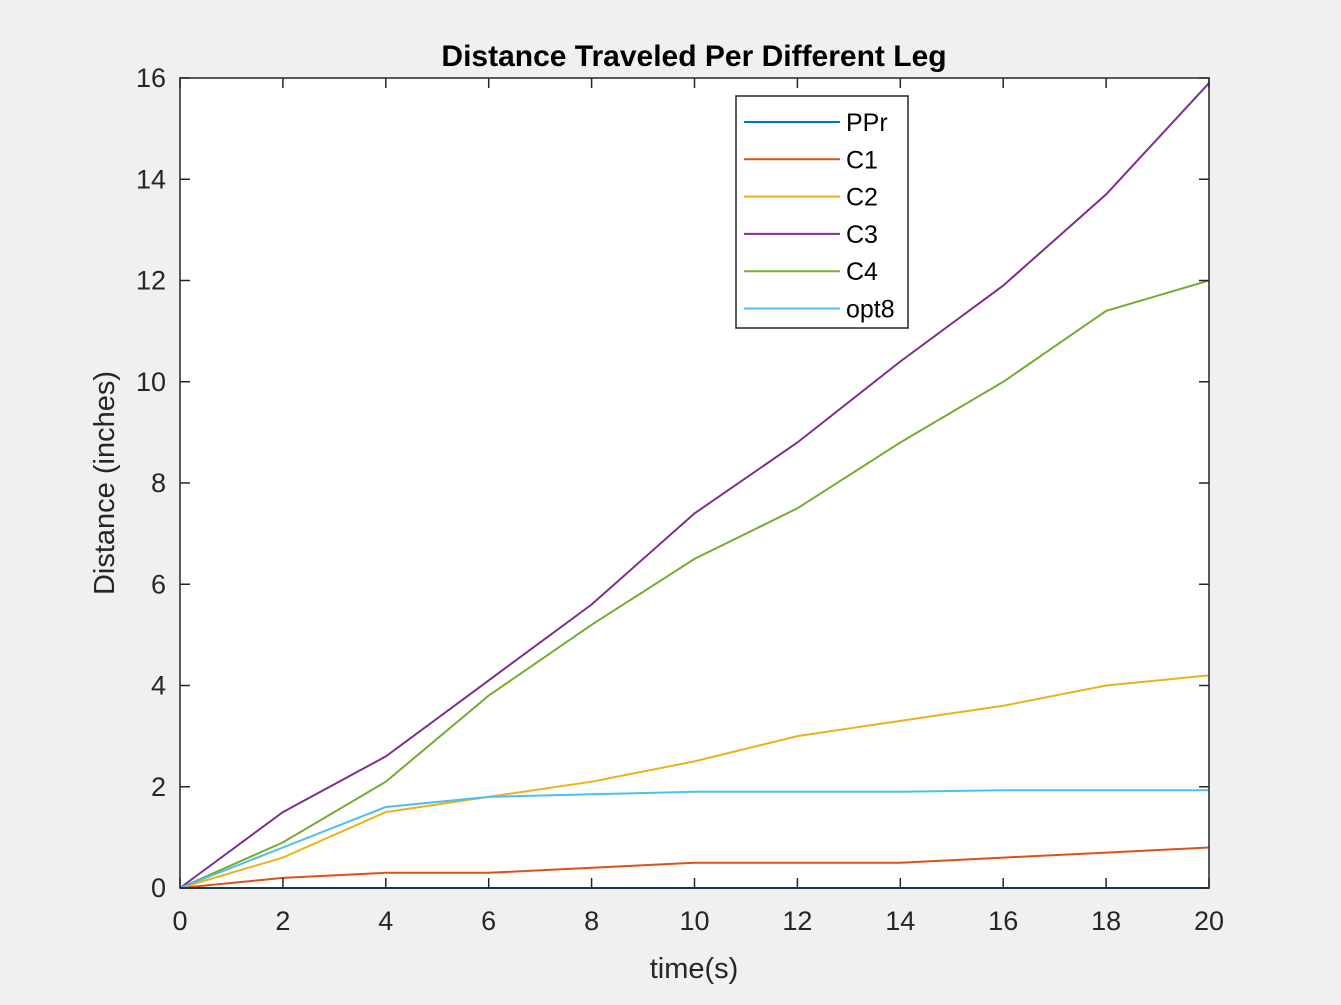 The image size is (1341, 1005). I want to click on x-tick-label: 20, so click(1209, 921).